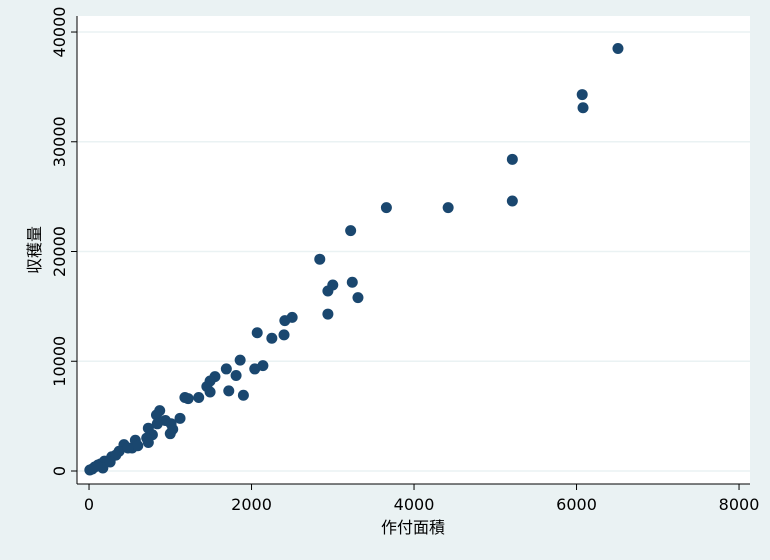  What do you see at coordinates (59, 32) in the screenshot?
I see `y-tick-label: 40000` at bounding box center [59, 32].